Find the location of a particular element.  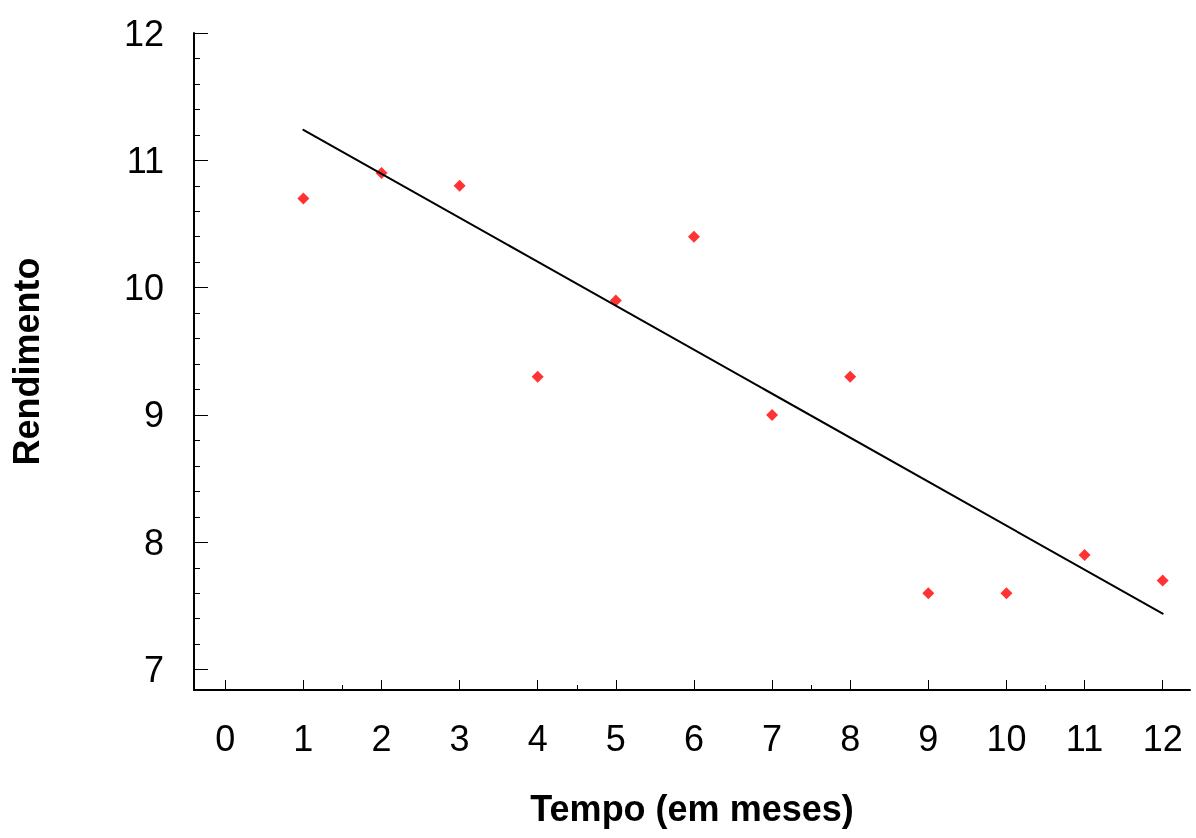

y-tick-label: 9 is located at coordinates (153, 415).